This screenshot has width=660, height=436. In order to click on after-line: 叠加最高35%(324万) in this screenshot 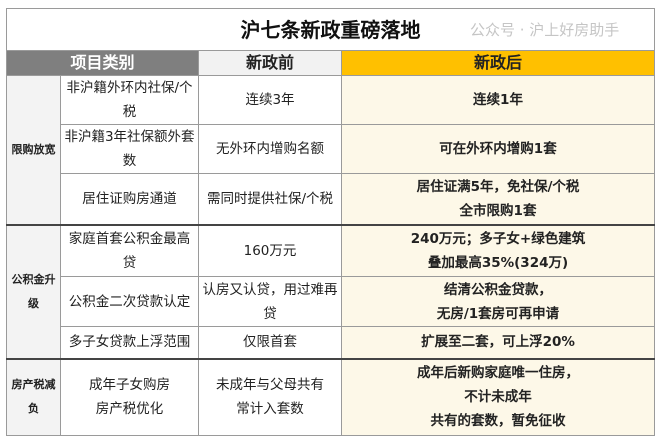, I will do `click(498, 262)`.